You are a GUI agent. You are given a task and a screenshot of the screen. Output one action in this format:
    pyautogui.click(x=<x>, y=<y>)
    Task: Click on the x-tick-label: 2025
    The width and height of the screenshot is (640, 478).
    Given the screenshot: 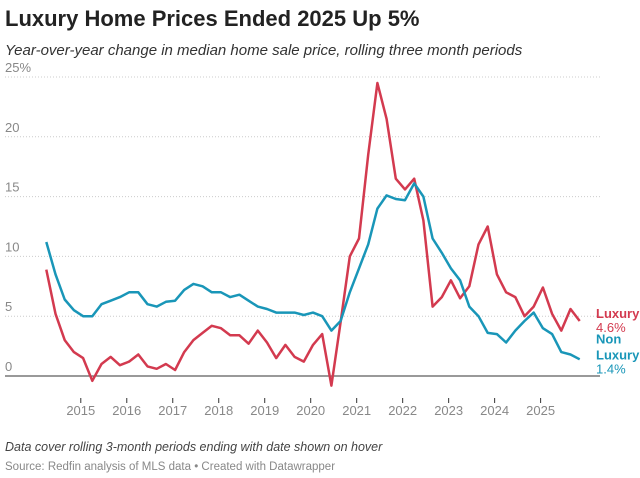 What is the action you would take?
    pyautogui.click(x=540, y=410)
    